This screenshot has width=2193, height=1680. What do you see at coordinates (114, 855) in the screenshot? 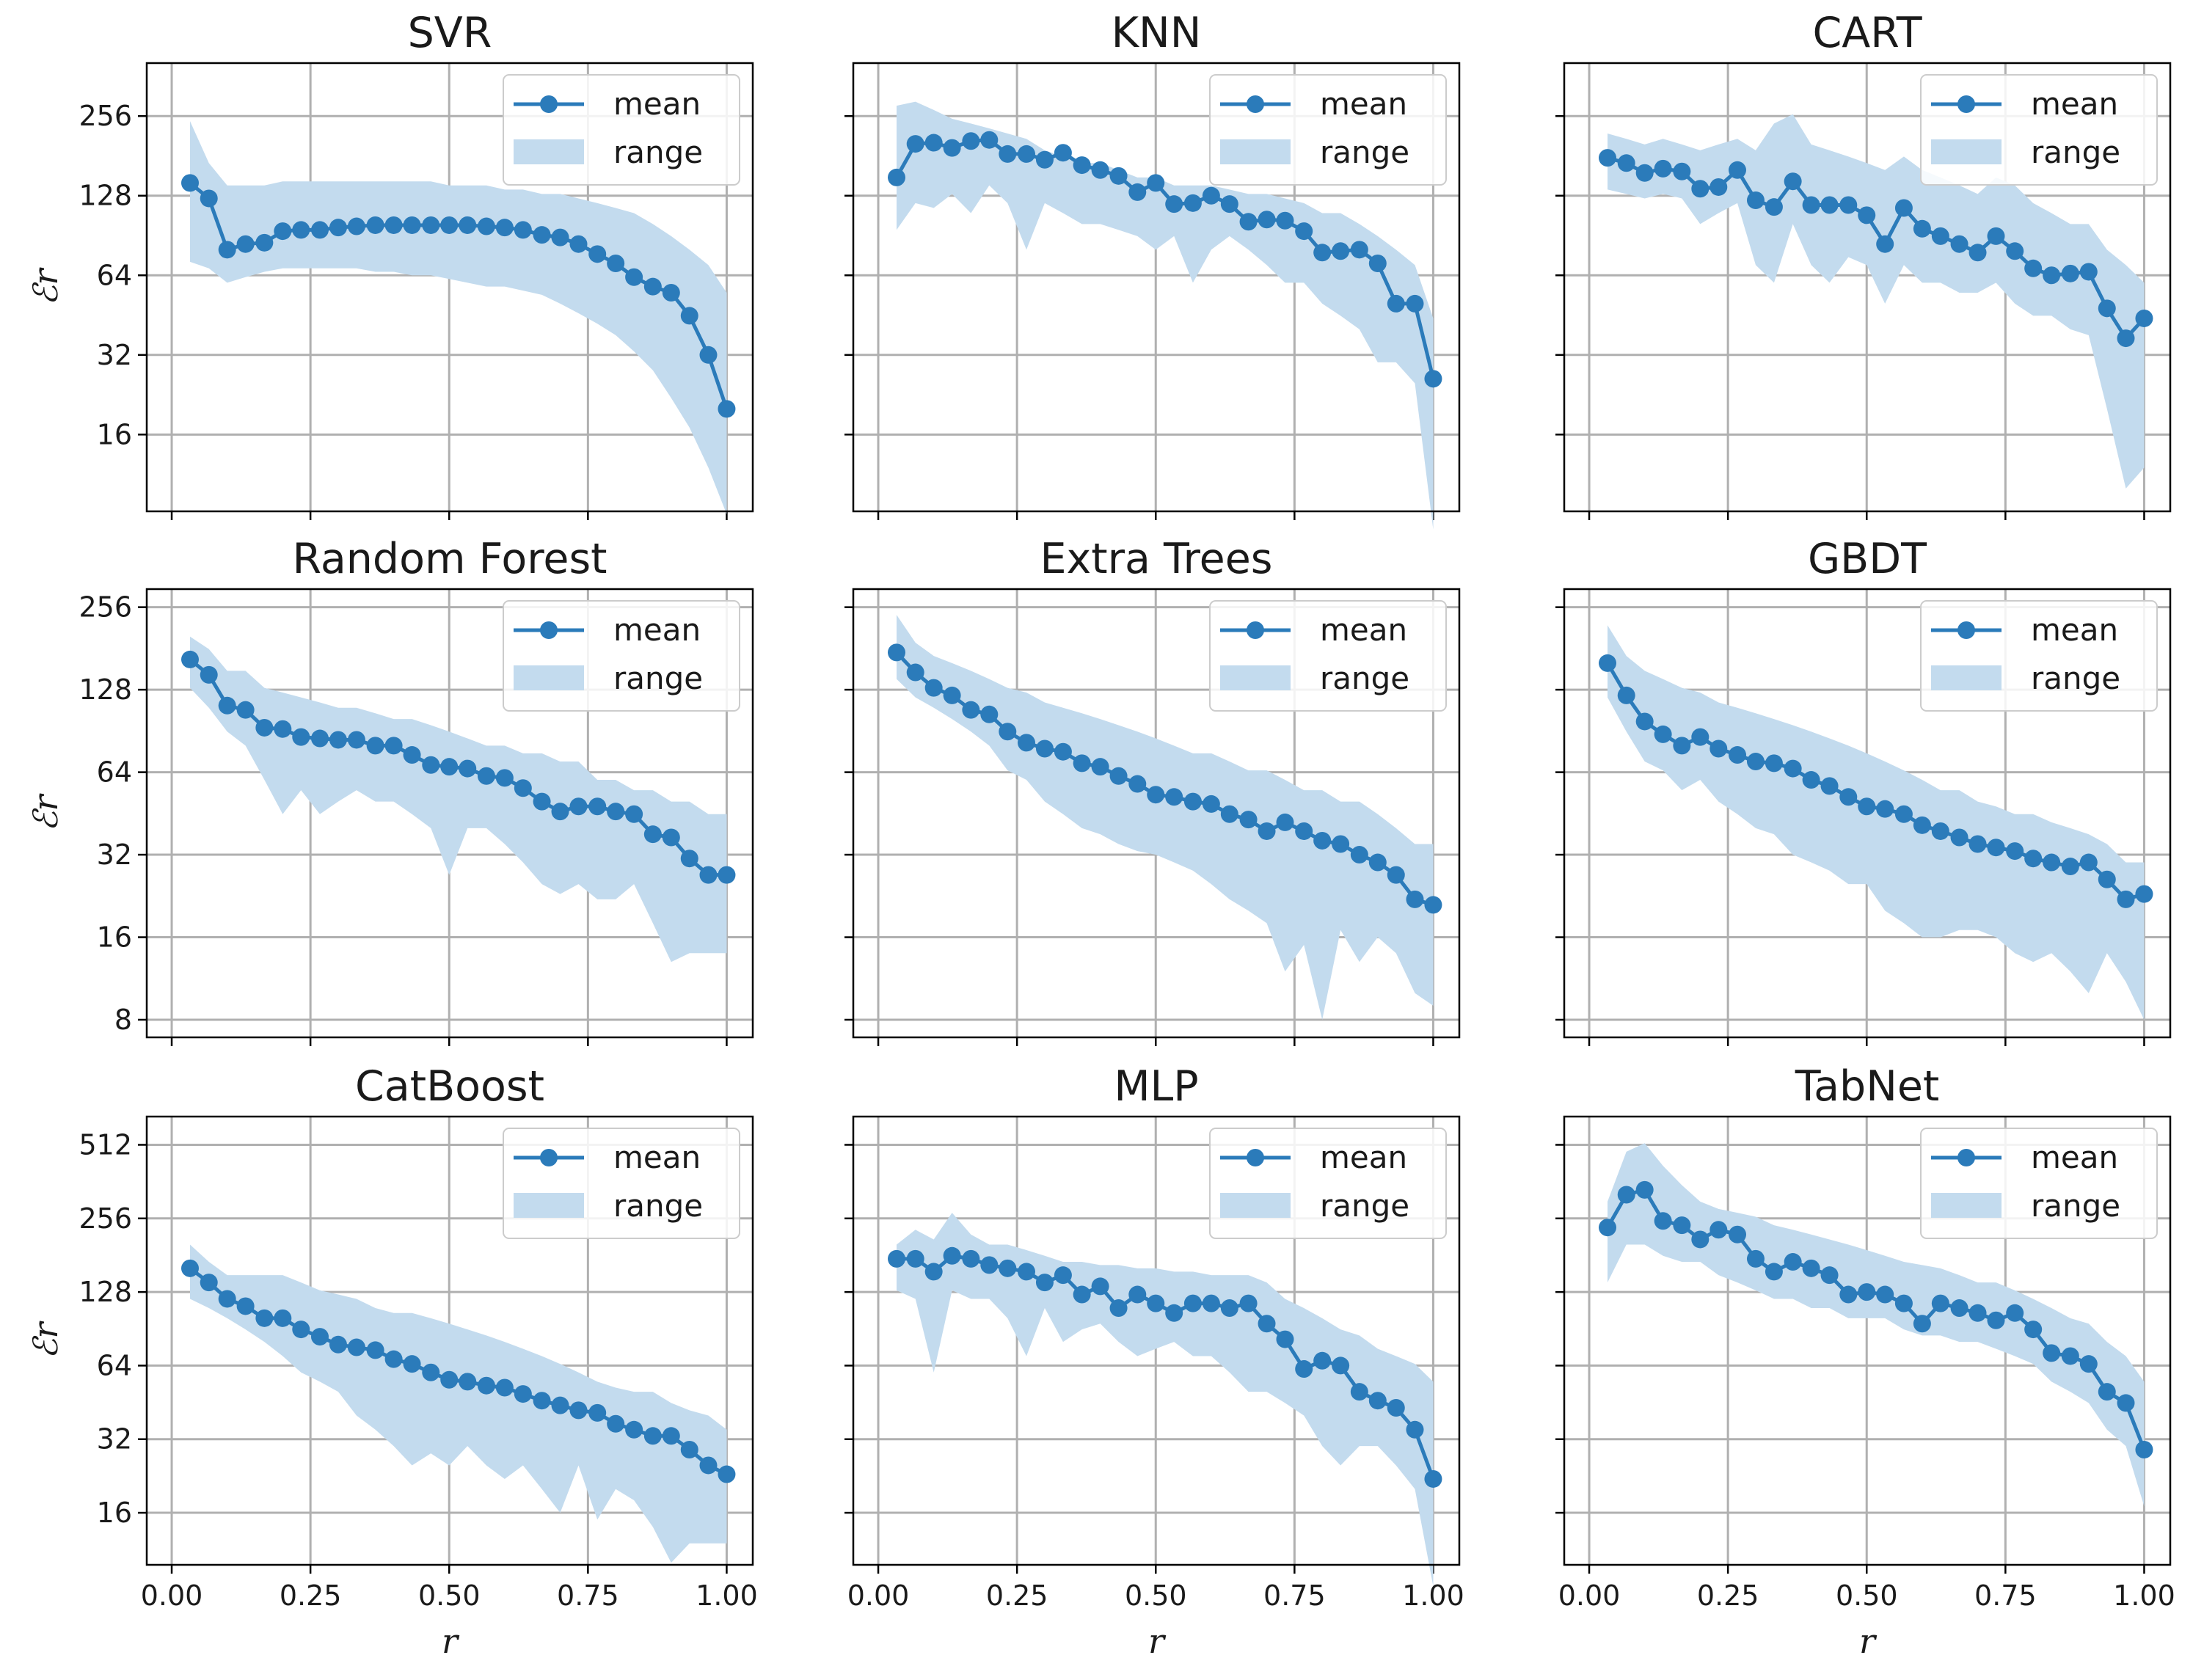
I see `y-tick-label: 32` at bounding box center [114, 855].